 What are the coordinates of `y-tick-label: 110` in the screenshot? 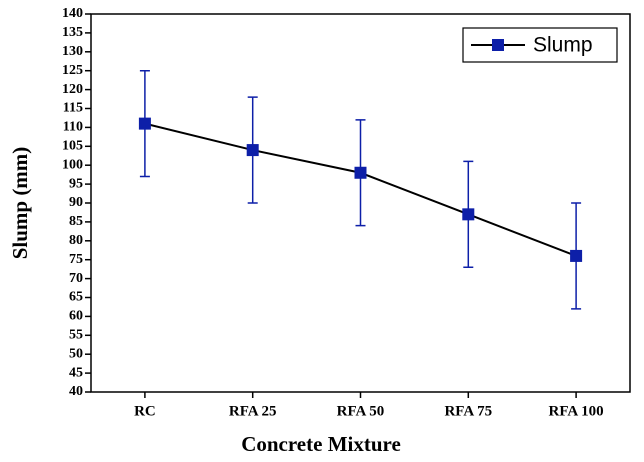 It's located at (73, 127).